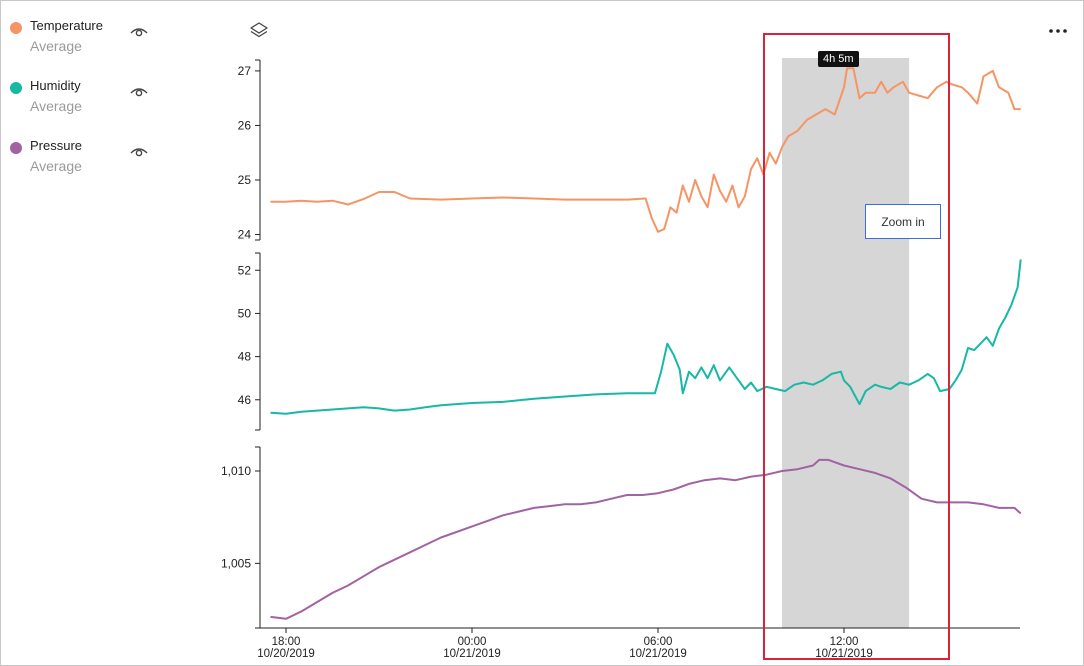 The width and height of the screenshot is (1084, 666). Describe the element at coordinates (286, 654) in the screenshot. I see `x-tick-date: 10/20/2019` at that location.